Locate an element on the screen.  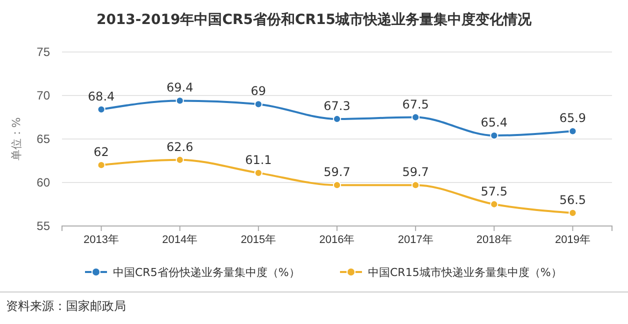
data-label: 56.5 is located at coordinates (572, 199).